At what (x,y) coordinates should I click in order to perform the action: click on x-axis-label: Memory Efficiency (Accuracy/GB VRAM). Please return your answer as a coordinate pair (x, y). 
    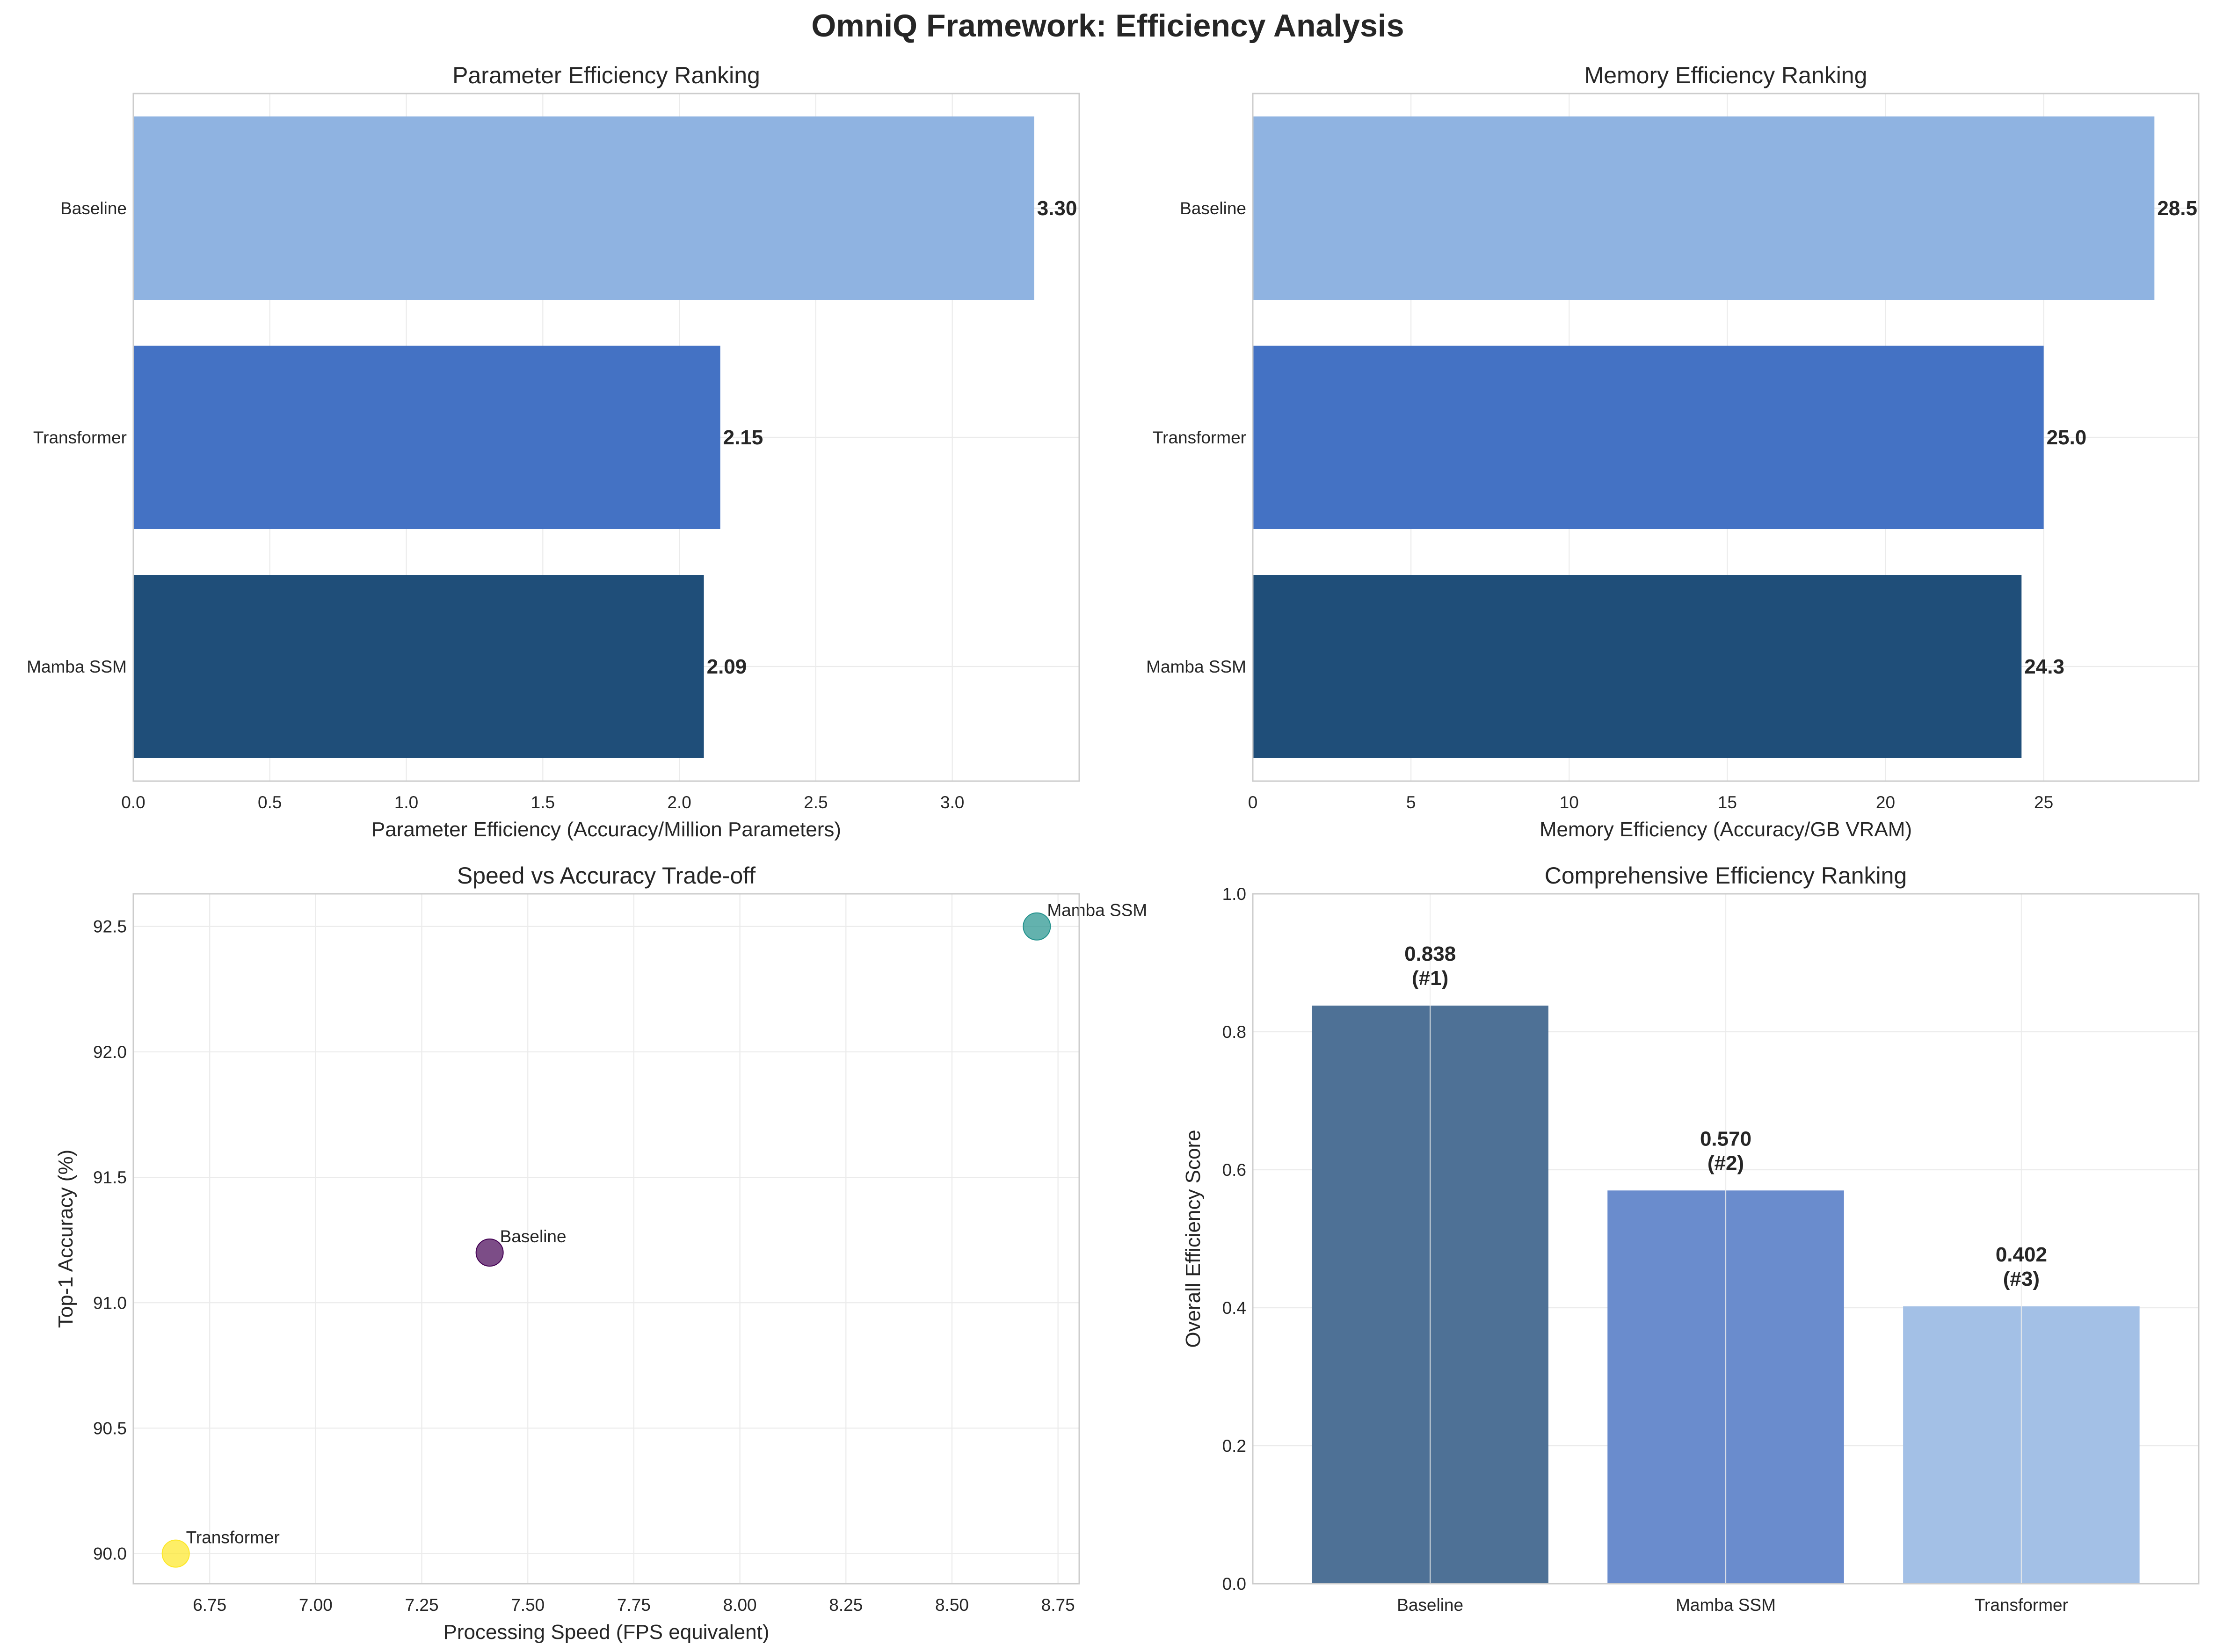
    Looking at the image, I should click on (1726, 829).